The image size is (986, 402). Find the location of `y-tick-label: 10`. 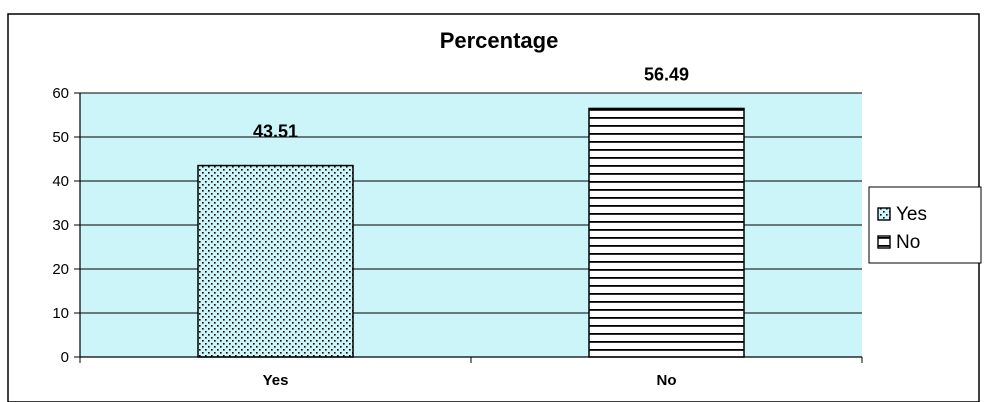

y-tick-label: 10 is located at coordinates (60, 313).